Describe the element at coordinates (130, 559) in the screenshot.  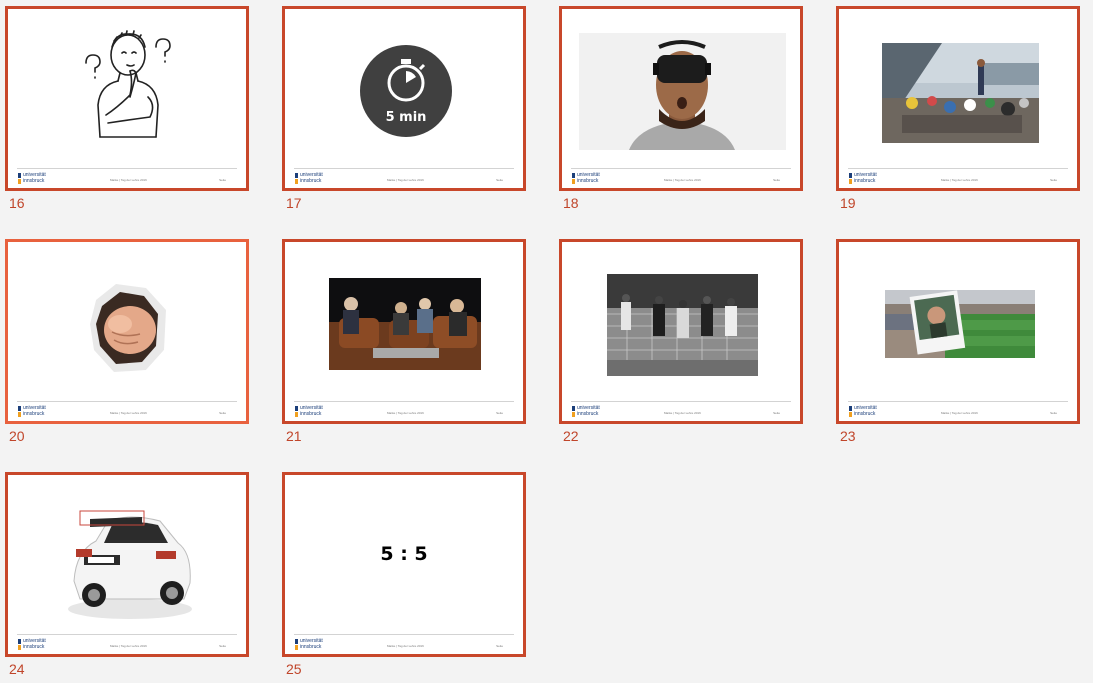
I see `white-car-photo` at that location.